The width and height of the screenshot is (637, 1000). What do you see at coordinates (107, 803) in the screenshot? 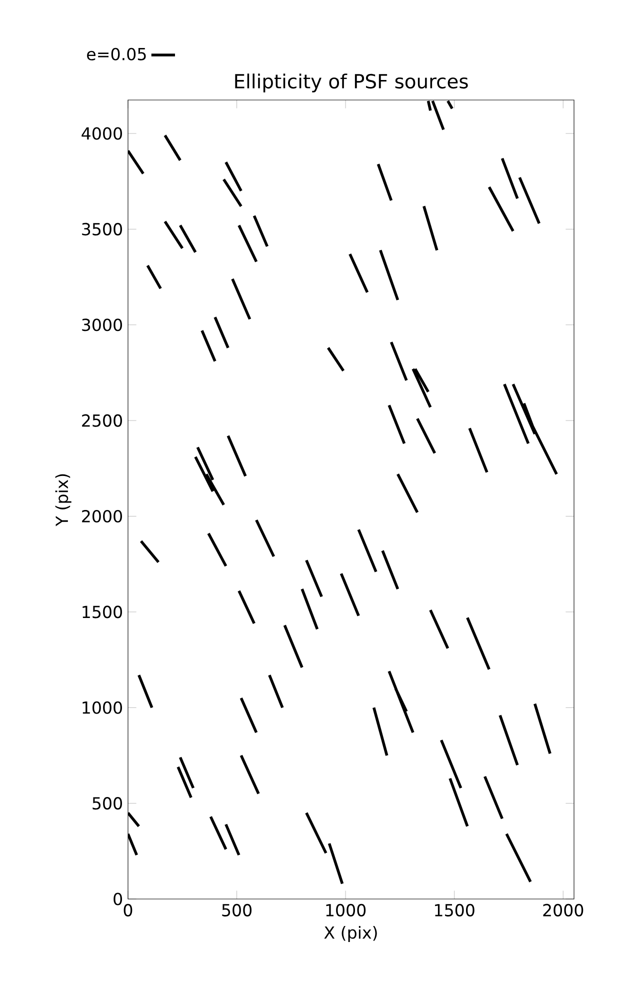
I see `y-tick-label: 500` at bounding box center [107, 803].